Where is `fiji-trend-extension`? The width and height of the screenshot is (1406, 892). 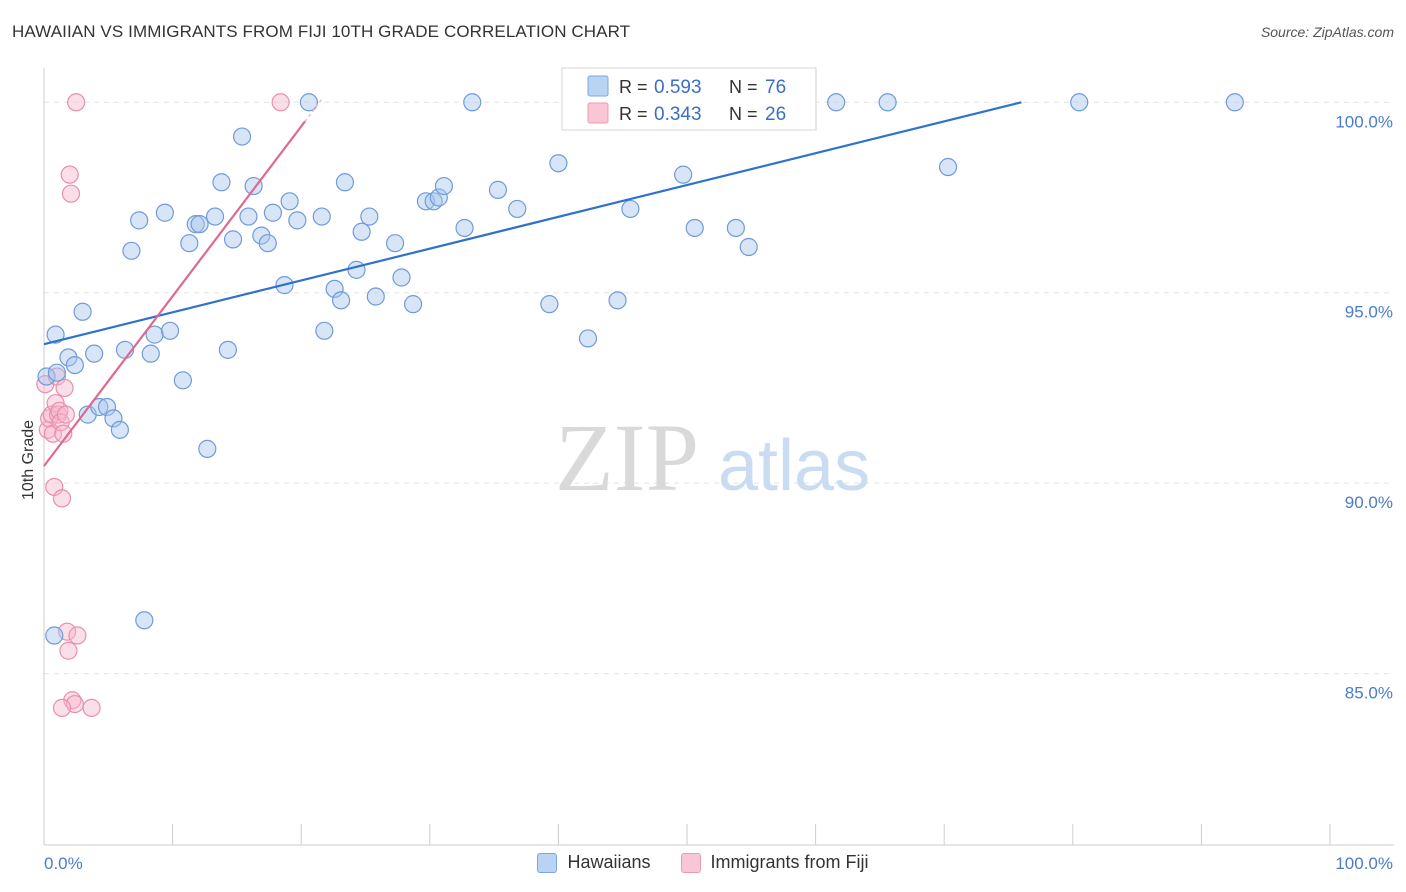 fiji-trend-extension is located at coordinates (313, 110).